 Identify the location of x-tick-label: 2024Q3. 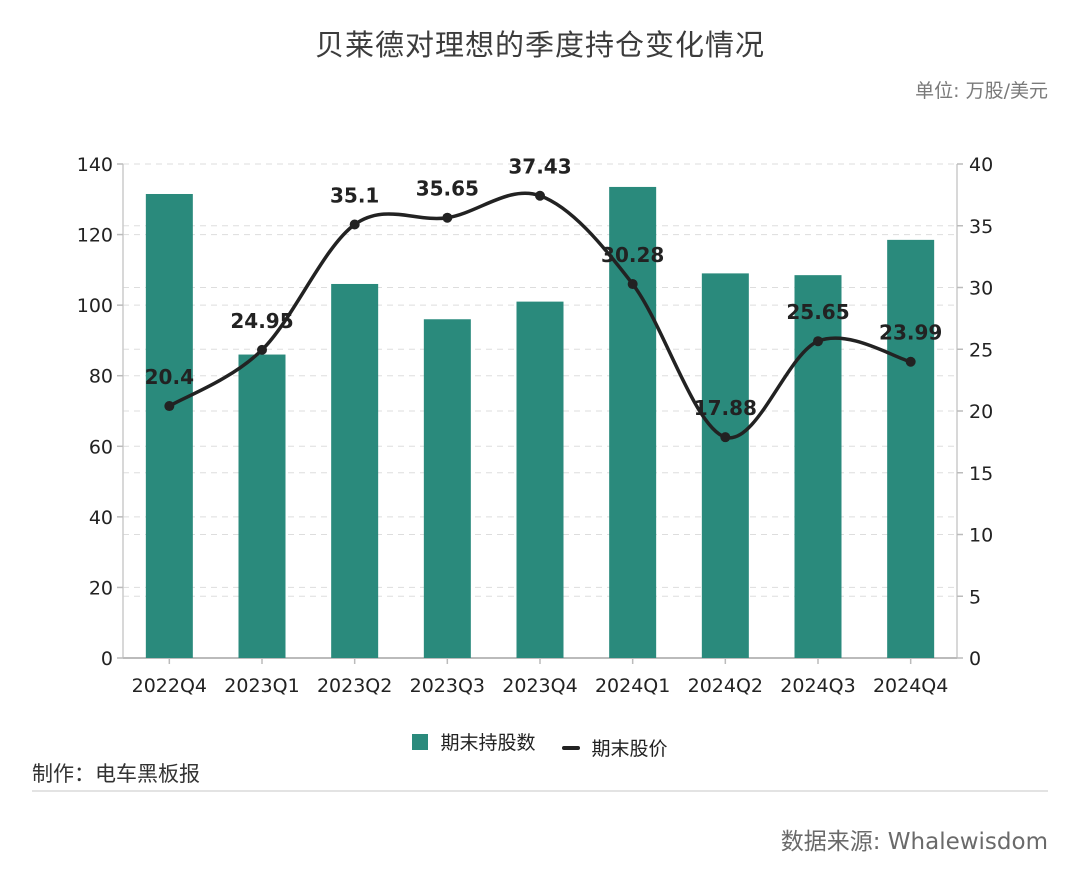
(817, 686).